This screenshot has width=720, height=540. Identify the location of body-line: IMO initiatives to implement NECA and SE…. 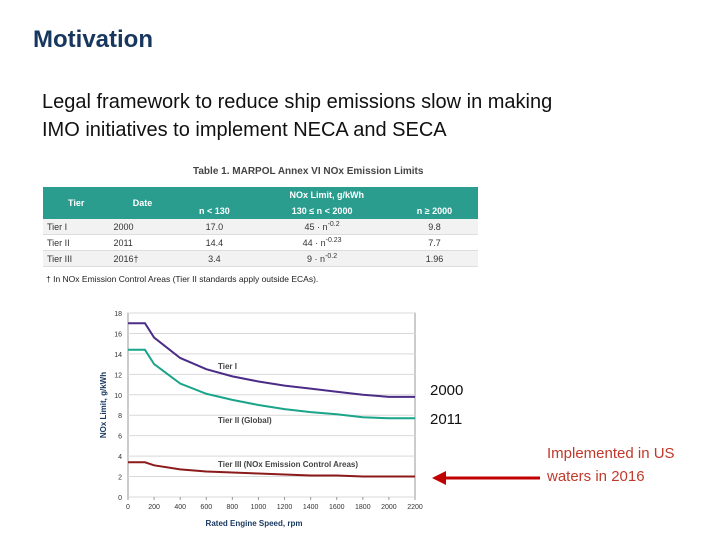
(244, 130).